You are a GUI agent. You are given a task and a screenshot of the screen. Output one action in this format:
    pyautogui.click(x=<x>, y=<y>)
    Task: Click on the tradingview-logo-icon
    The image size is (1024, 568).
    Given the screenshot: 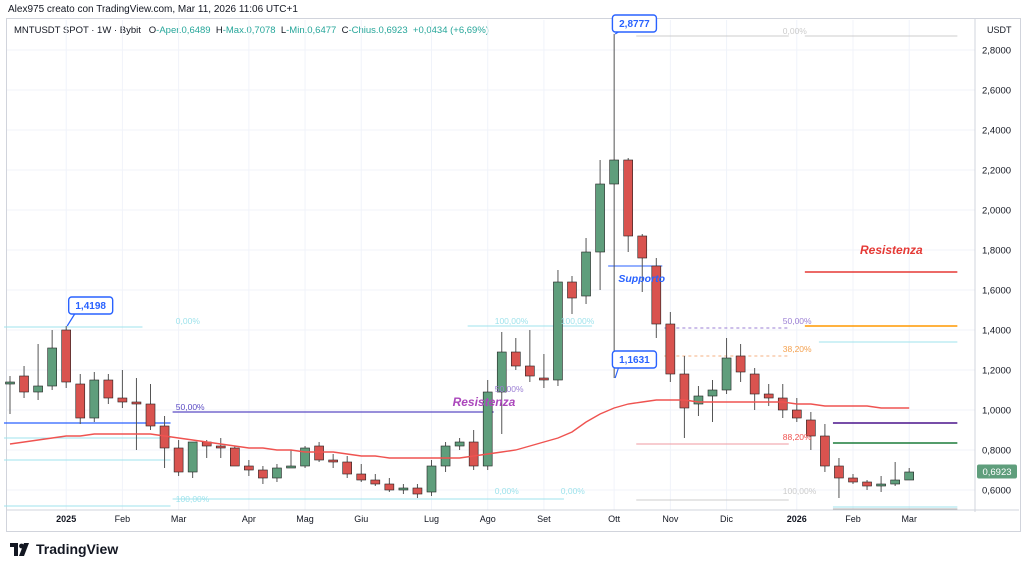 What is the action you would take?
    pyautogui.click(x=19, y=549)
    